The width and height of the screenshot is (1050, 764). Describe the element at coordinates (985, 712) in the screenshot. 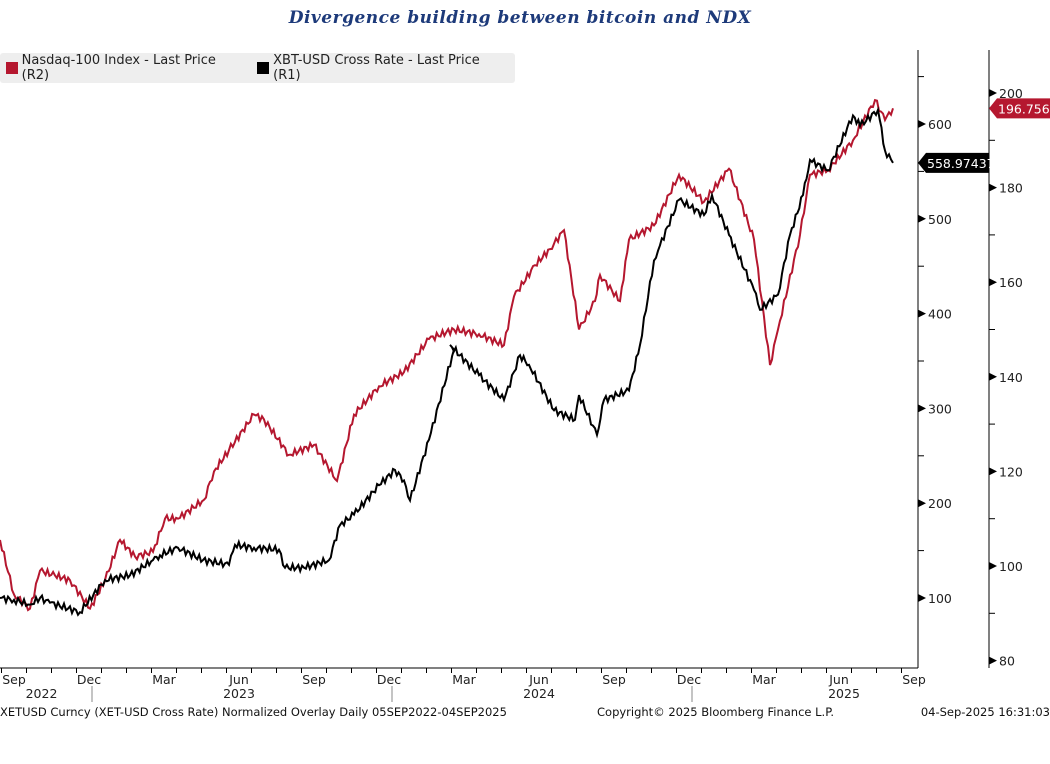

I see `footer-timestamp: 04-Sep-2025 16:31:03` at that location.